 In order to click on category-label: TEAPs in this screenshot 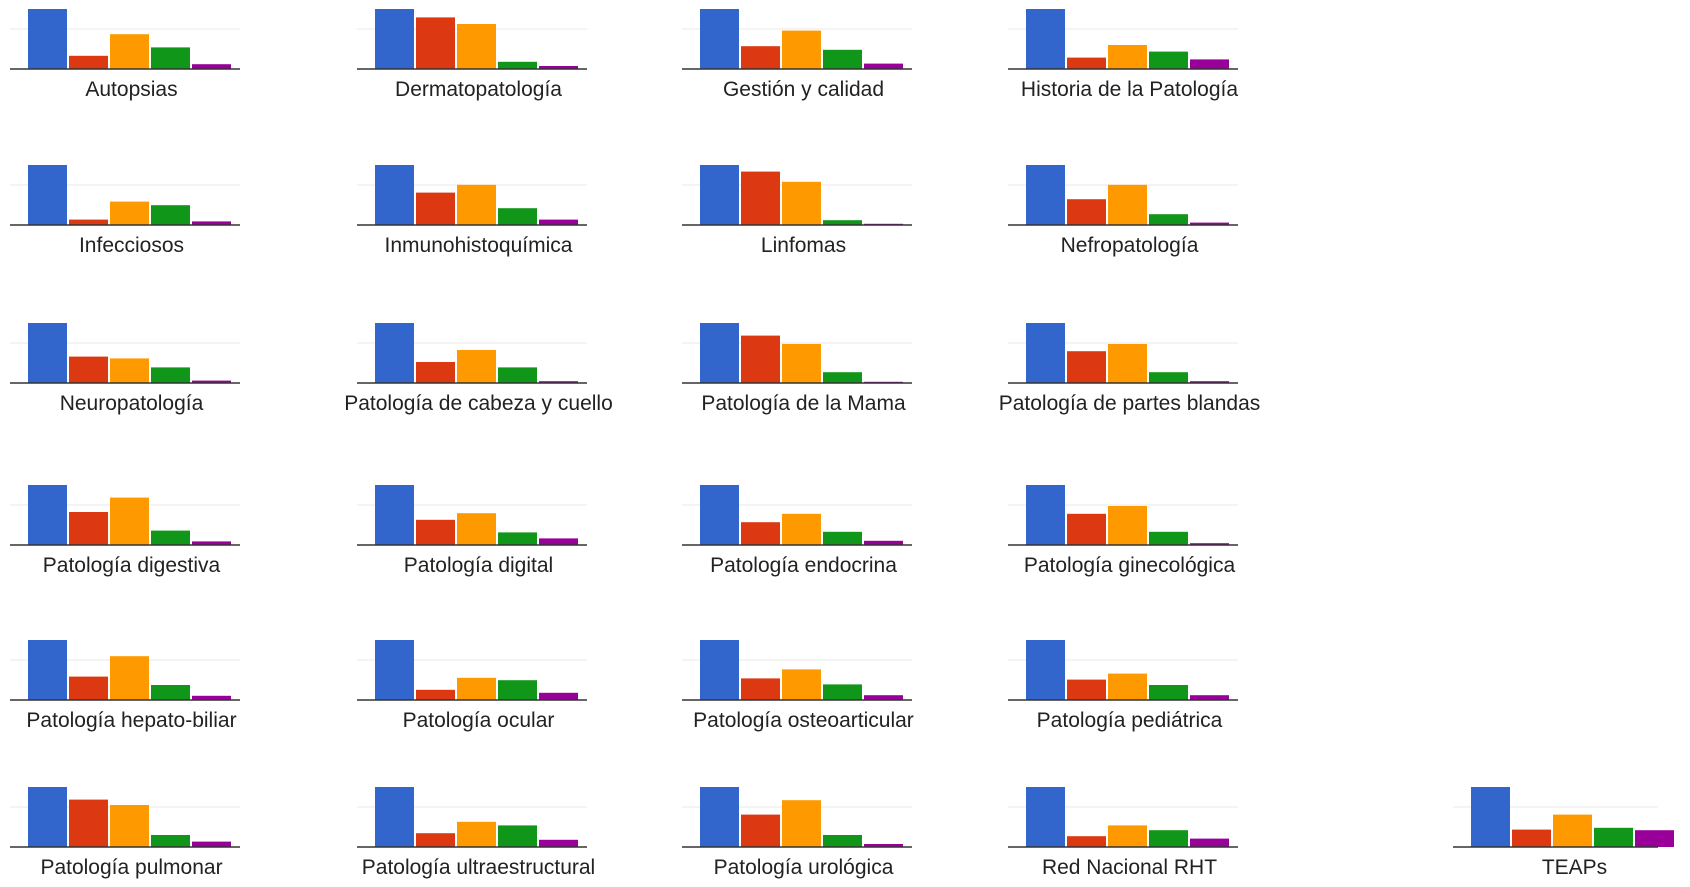, I will do `click(1574, 867)`.